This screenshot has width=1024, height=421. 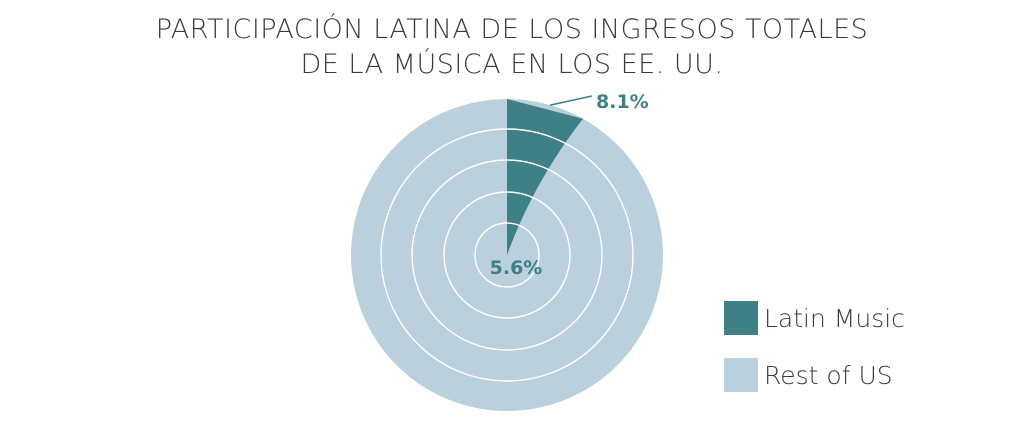 I want to click on chart-legend: Latin Music Rest of US, so click(x=814, y=355).